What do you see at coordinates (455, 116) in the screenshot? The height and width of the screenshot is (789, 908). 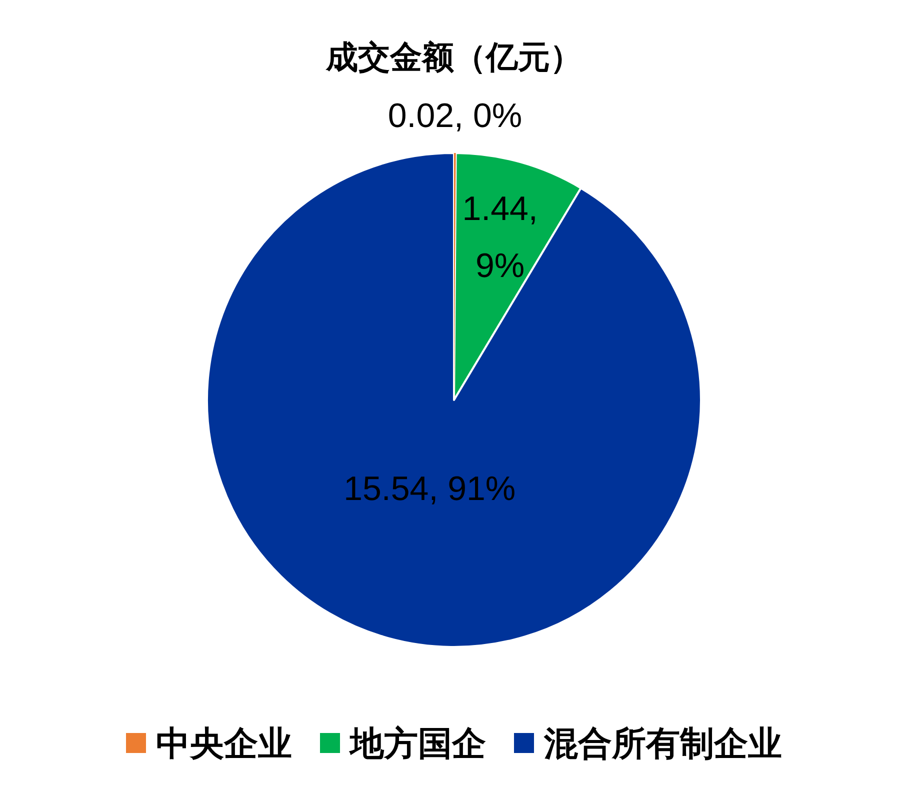 I see `data-label: 0.02, 0%` at bounding box center [455, 116].